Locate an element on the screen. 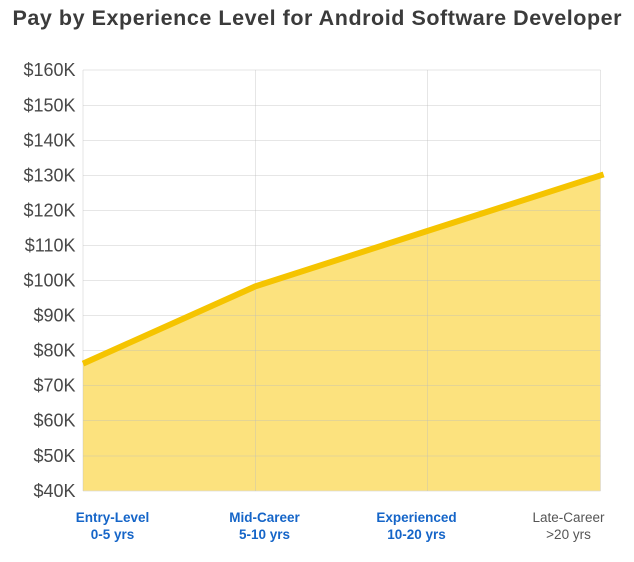 The image size is (634, 562). svg-text: $120K is located at coordinates (49, 210).